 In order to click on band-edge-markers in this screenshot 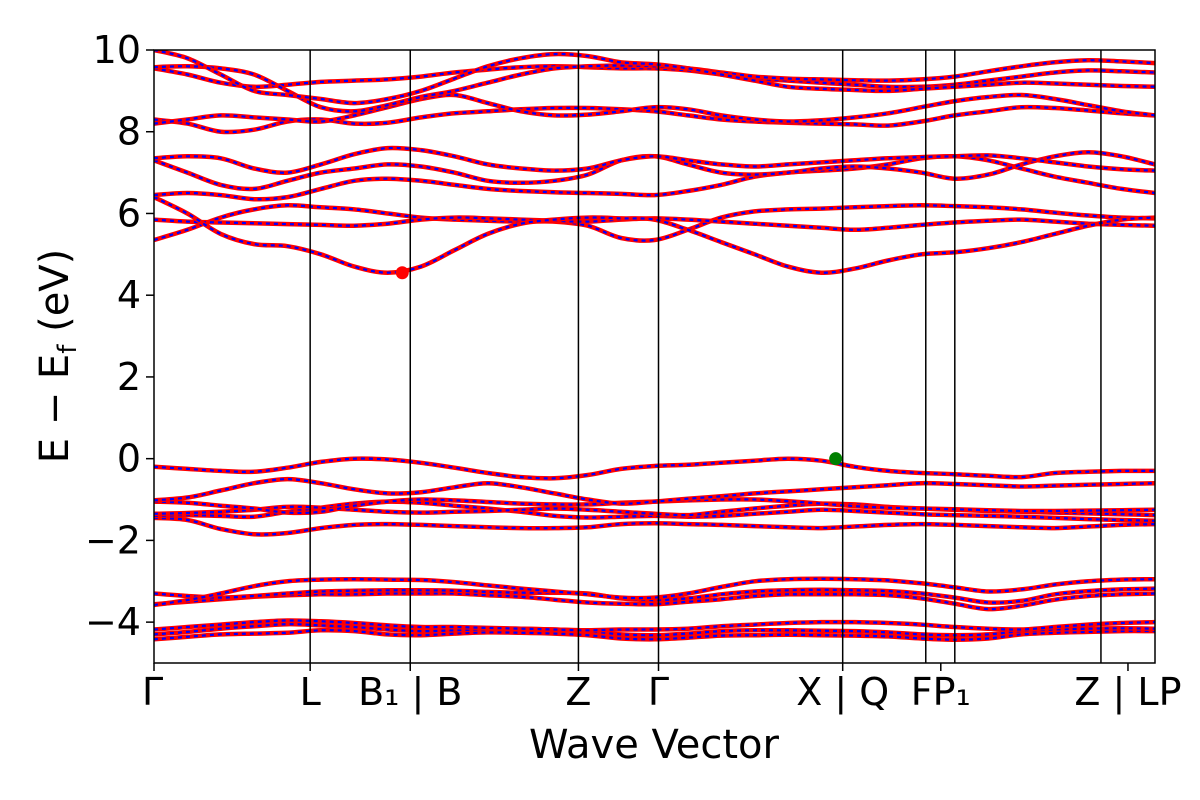, I will do `click(619, 366)`.